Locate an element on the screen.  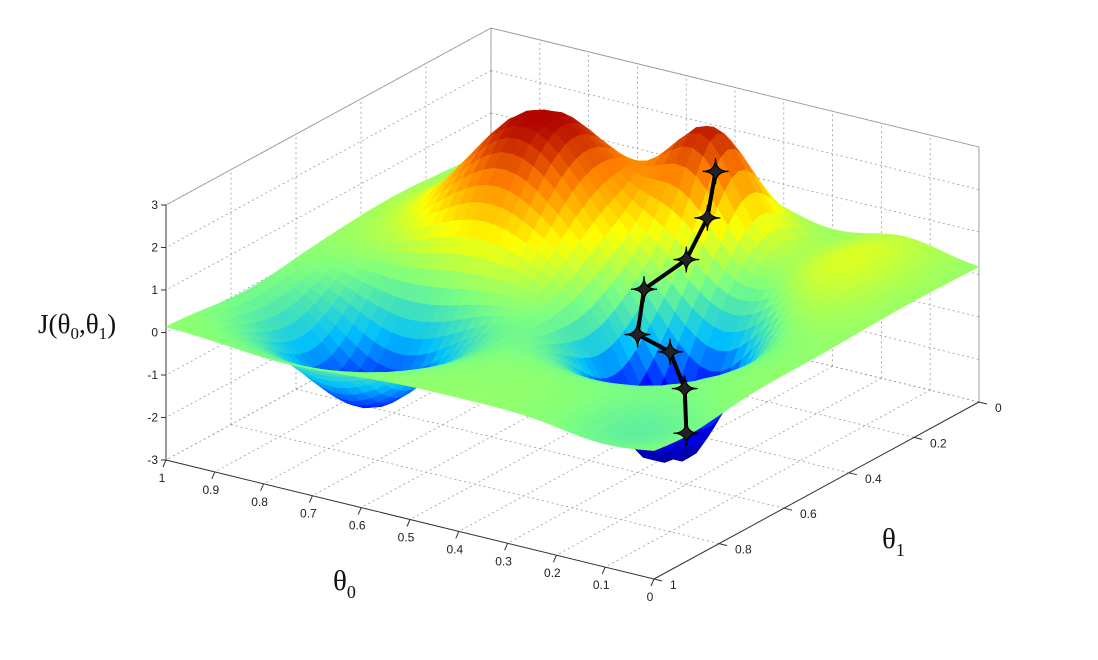
z-axis-title: J(θ0,θ1) is located at coordinates (77, 326).